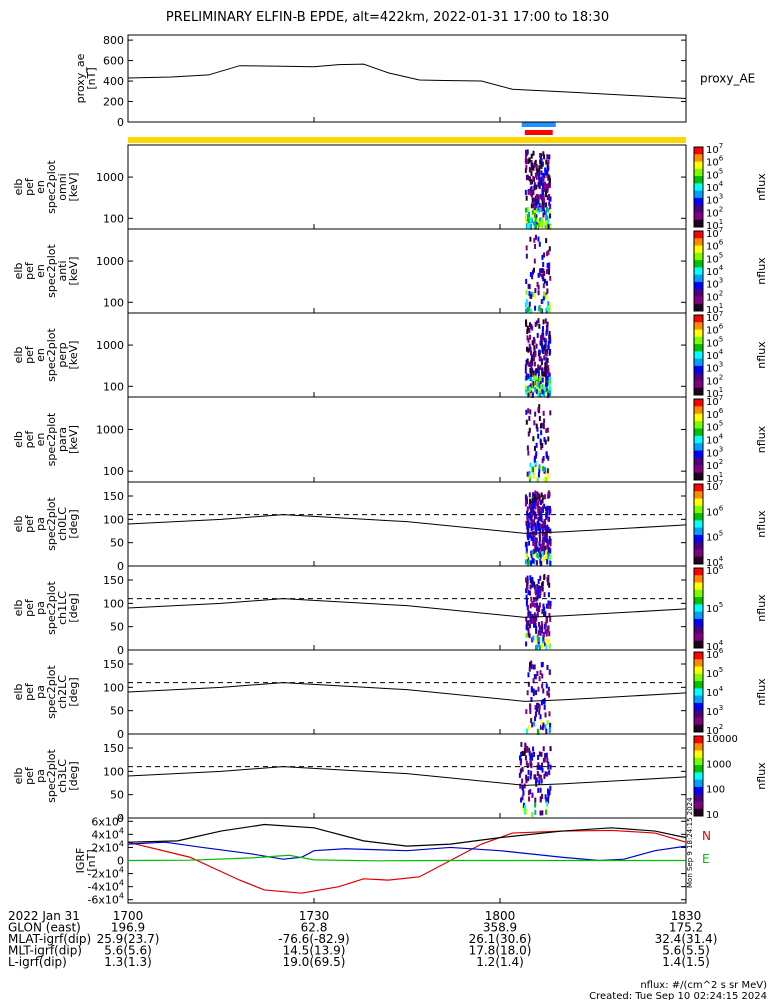 Image resolution: width=775 pixels, height=1000 pixels. Describe the element at coordinates (714, 452) in the screenshot. I see `colorbar-tick-label: 10³` at that location.